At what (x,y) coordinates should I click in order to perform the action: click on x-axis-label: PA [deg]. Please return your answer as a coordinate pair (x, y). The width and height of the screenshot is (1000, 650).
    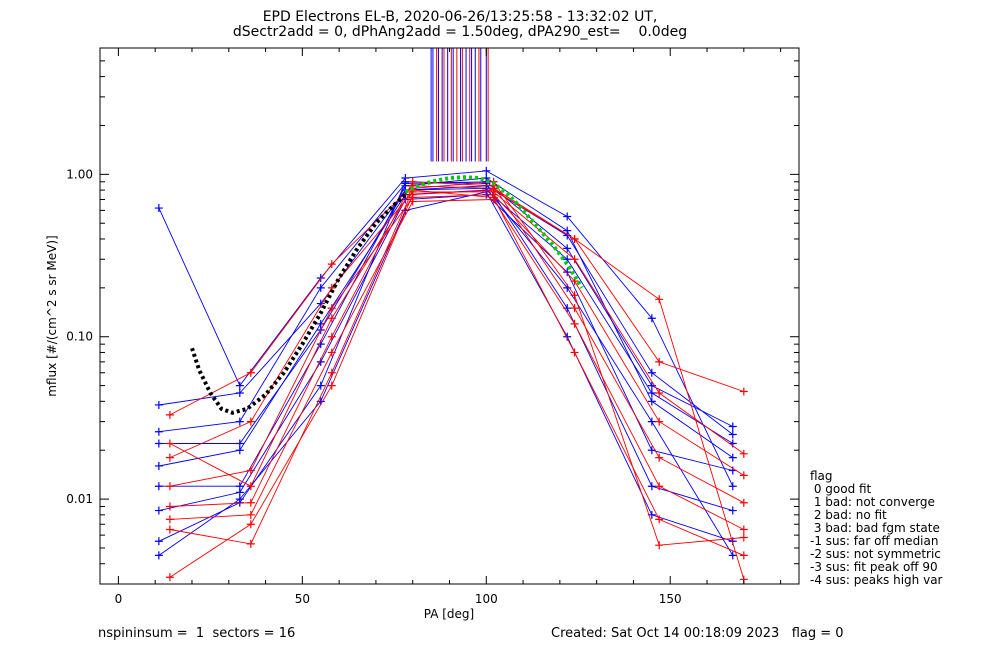
    Looking at the image, I should click on (449, 614).